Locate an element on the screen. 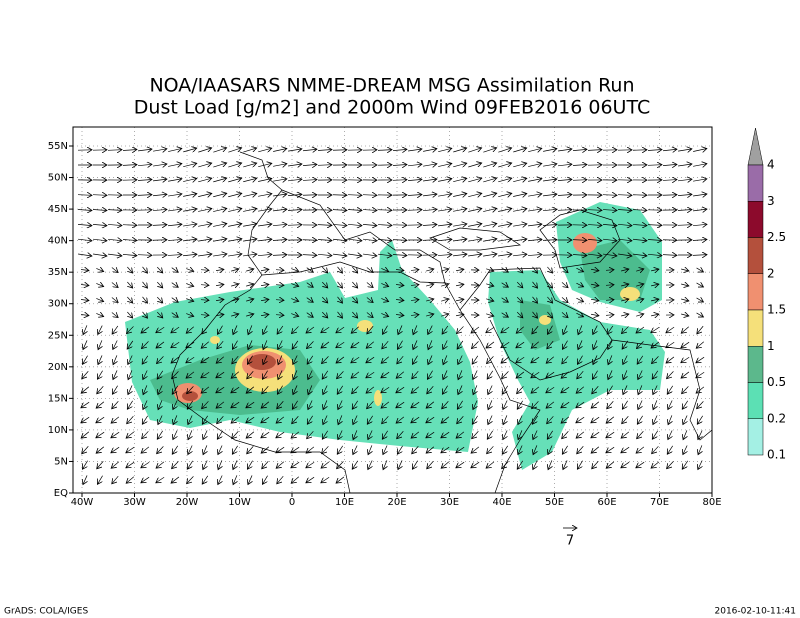 This screenshot has height=618, width=800. lat-label: 25N is located at coordinates (58, 335).